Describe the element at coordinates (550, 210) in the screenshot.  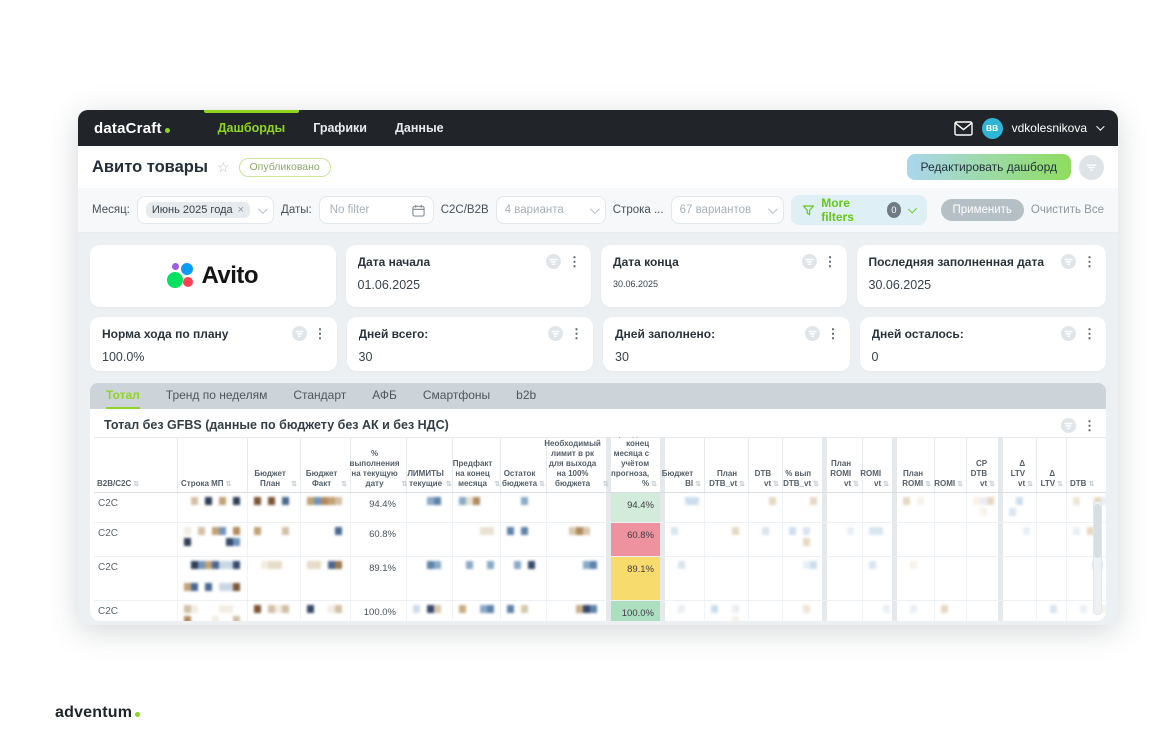
I see `c2c-filter-select: 4 варианта` at that location.